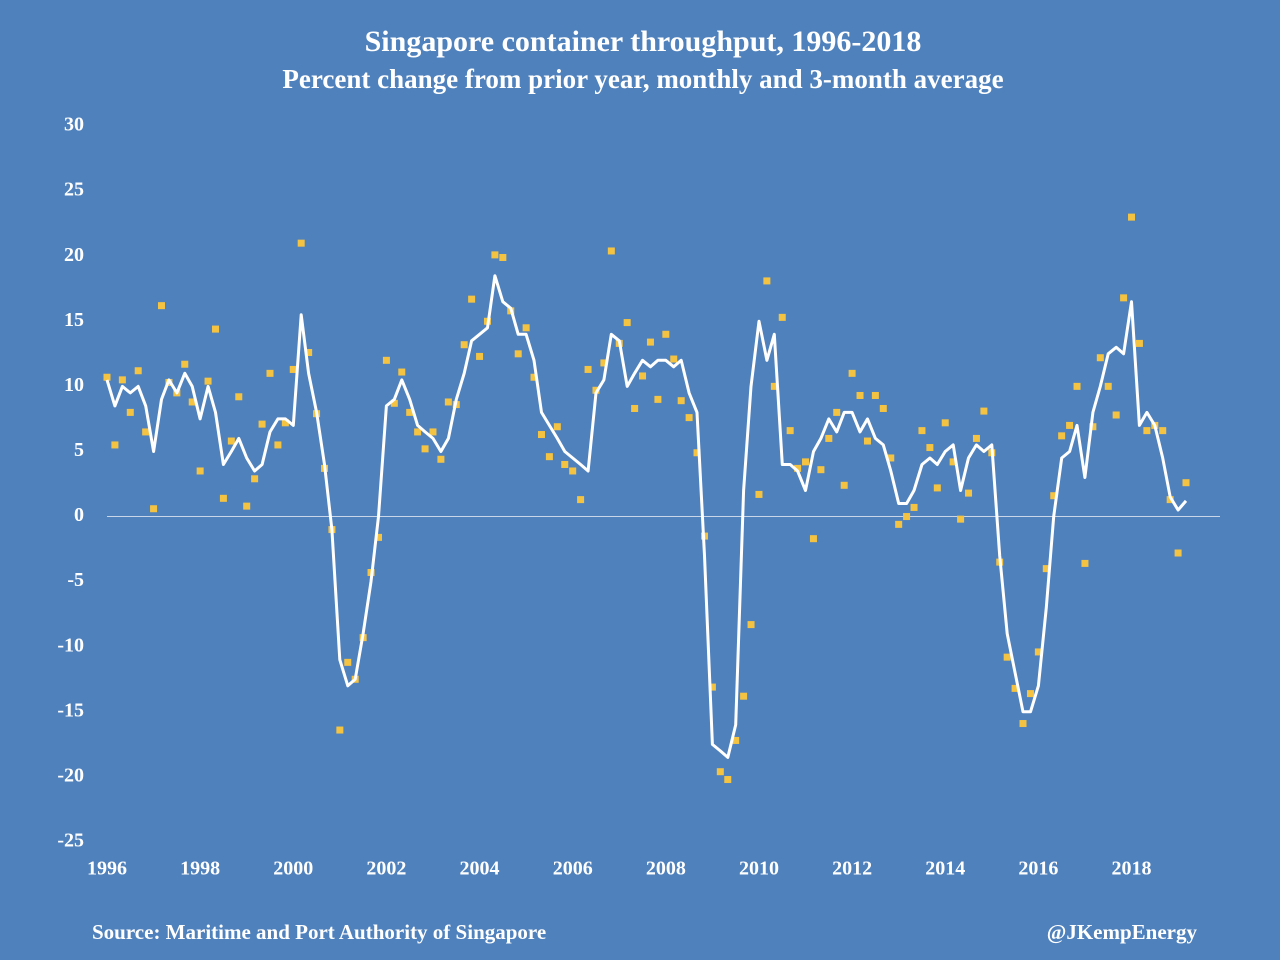  Describe the element at coordinates (79, 450) in the screenshot. I see `y-tick-label: 5` at that location.